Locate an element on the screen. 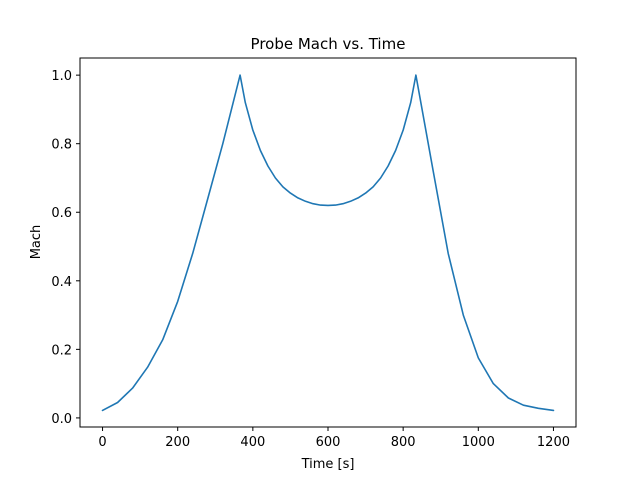 Image resolution: width=640 pixels, height=480 pixels. x-tick-label: 800 is located at coordinates (403, 442).